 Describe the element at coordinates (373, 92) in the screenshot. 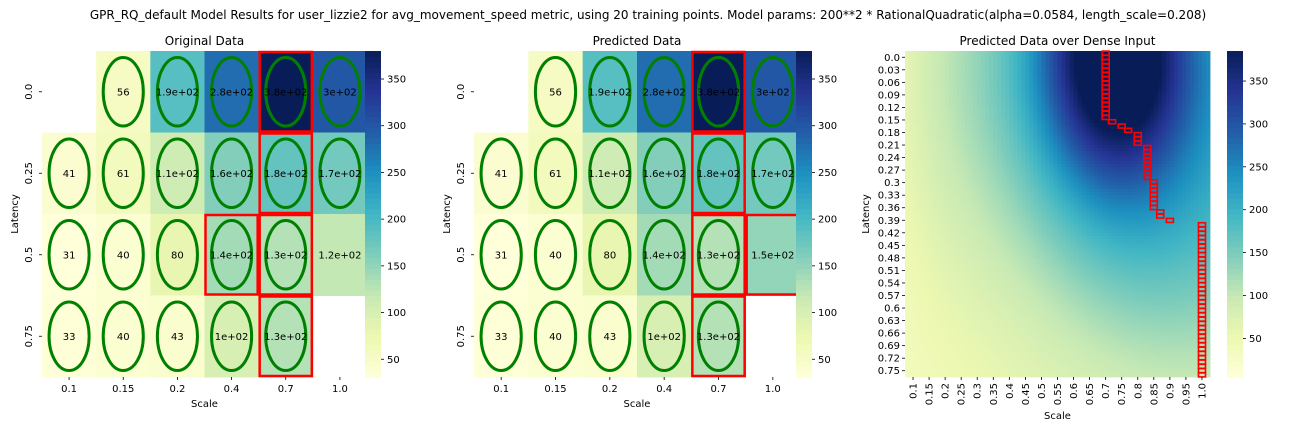

I see `colorbar-segment` at that location.